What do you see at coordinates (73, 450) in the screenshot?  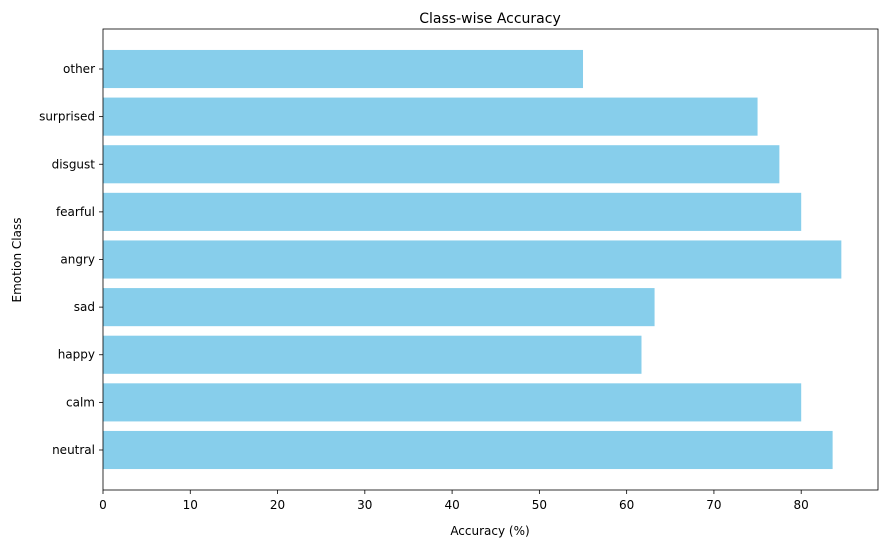 I see `y-tick-label: neutral` at bounding box center [73, 450].